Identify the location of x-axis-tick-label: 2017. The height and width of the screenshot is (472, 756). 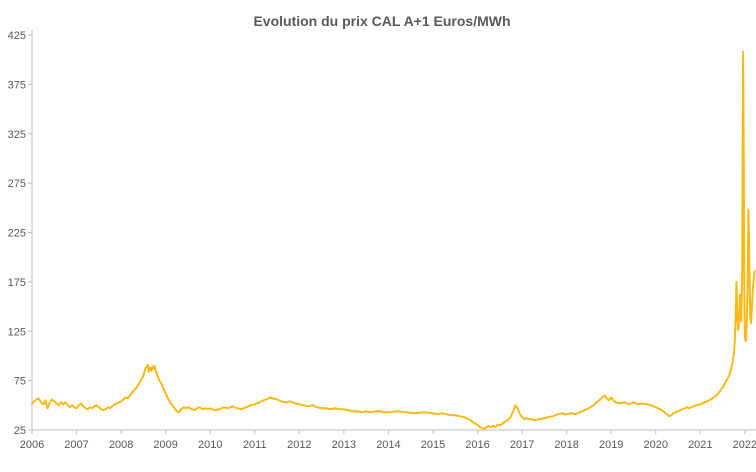
(522, 445).